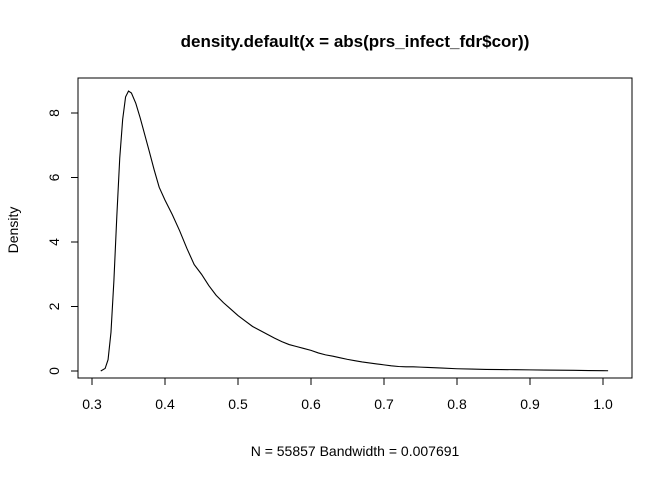  Describe the element at coordinates (165, 404) in the screenshot. I see `x-tick-label: 0.4` at that location.